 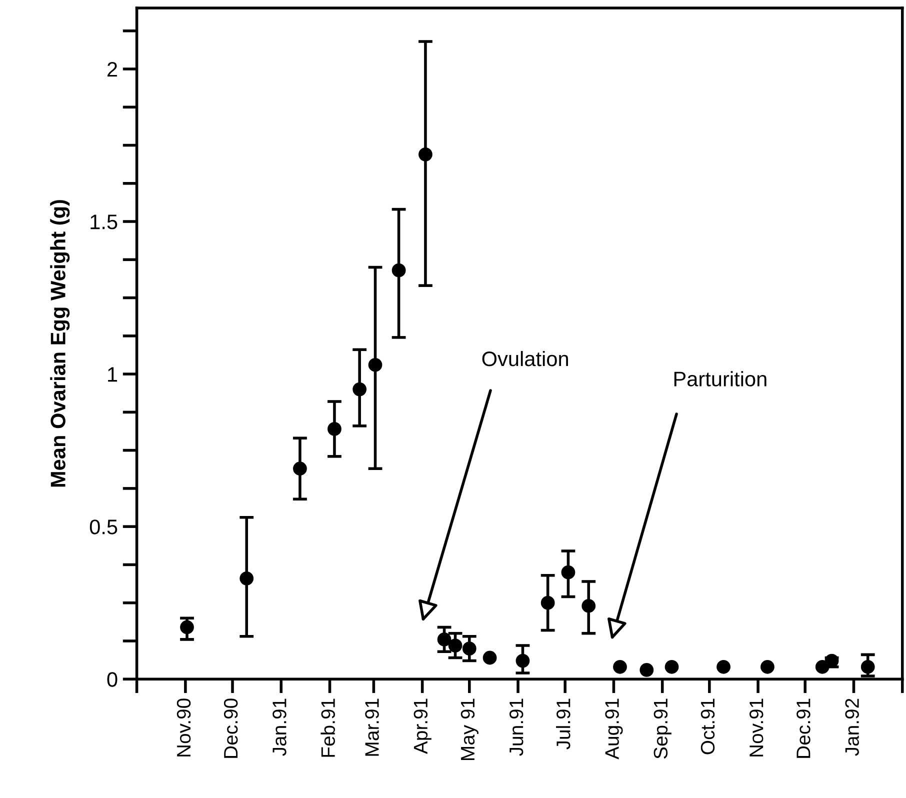 I want to click on x-tick-label: Nov.91, so click(x=757, y=727).